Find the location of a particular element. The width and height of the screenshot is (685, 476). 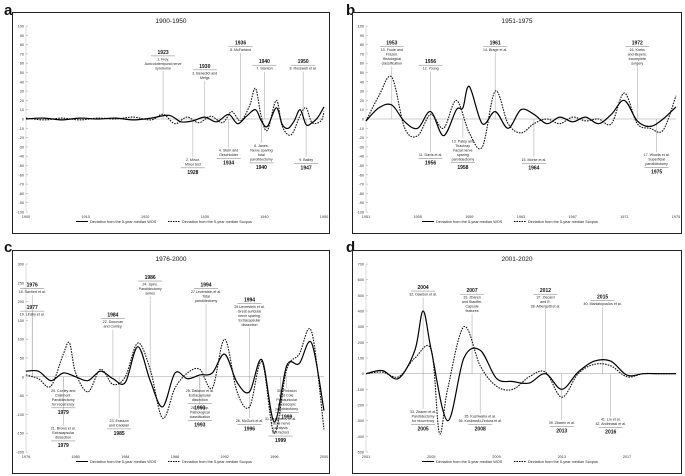

panel-title: 1976-2000 is located at coordinates (170, 259).